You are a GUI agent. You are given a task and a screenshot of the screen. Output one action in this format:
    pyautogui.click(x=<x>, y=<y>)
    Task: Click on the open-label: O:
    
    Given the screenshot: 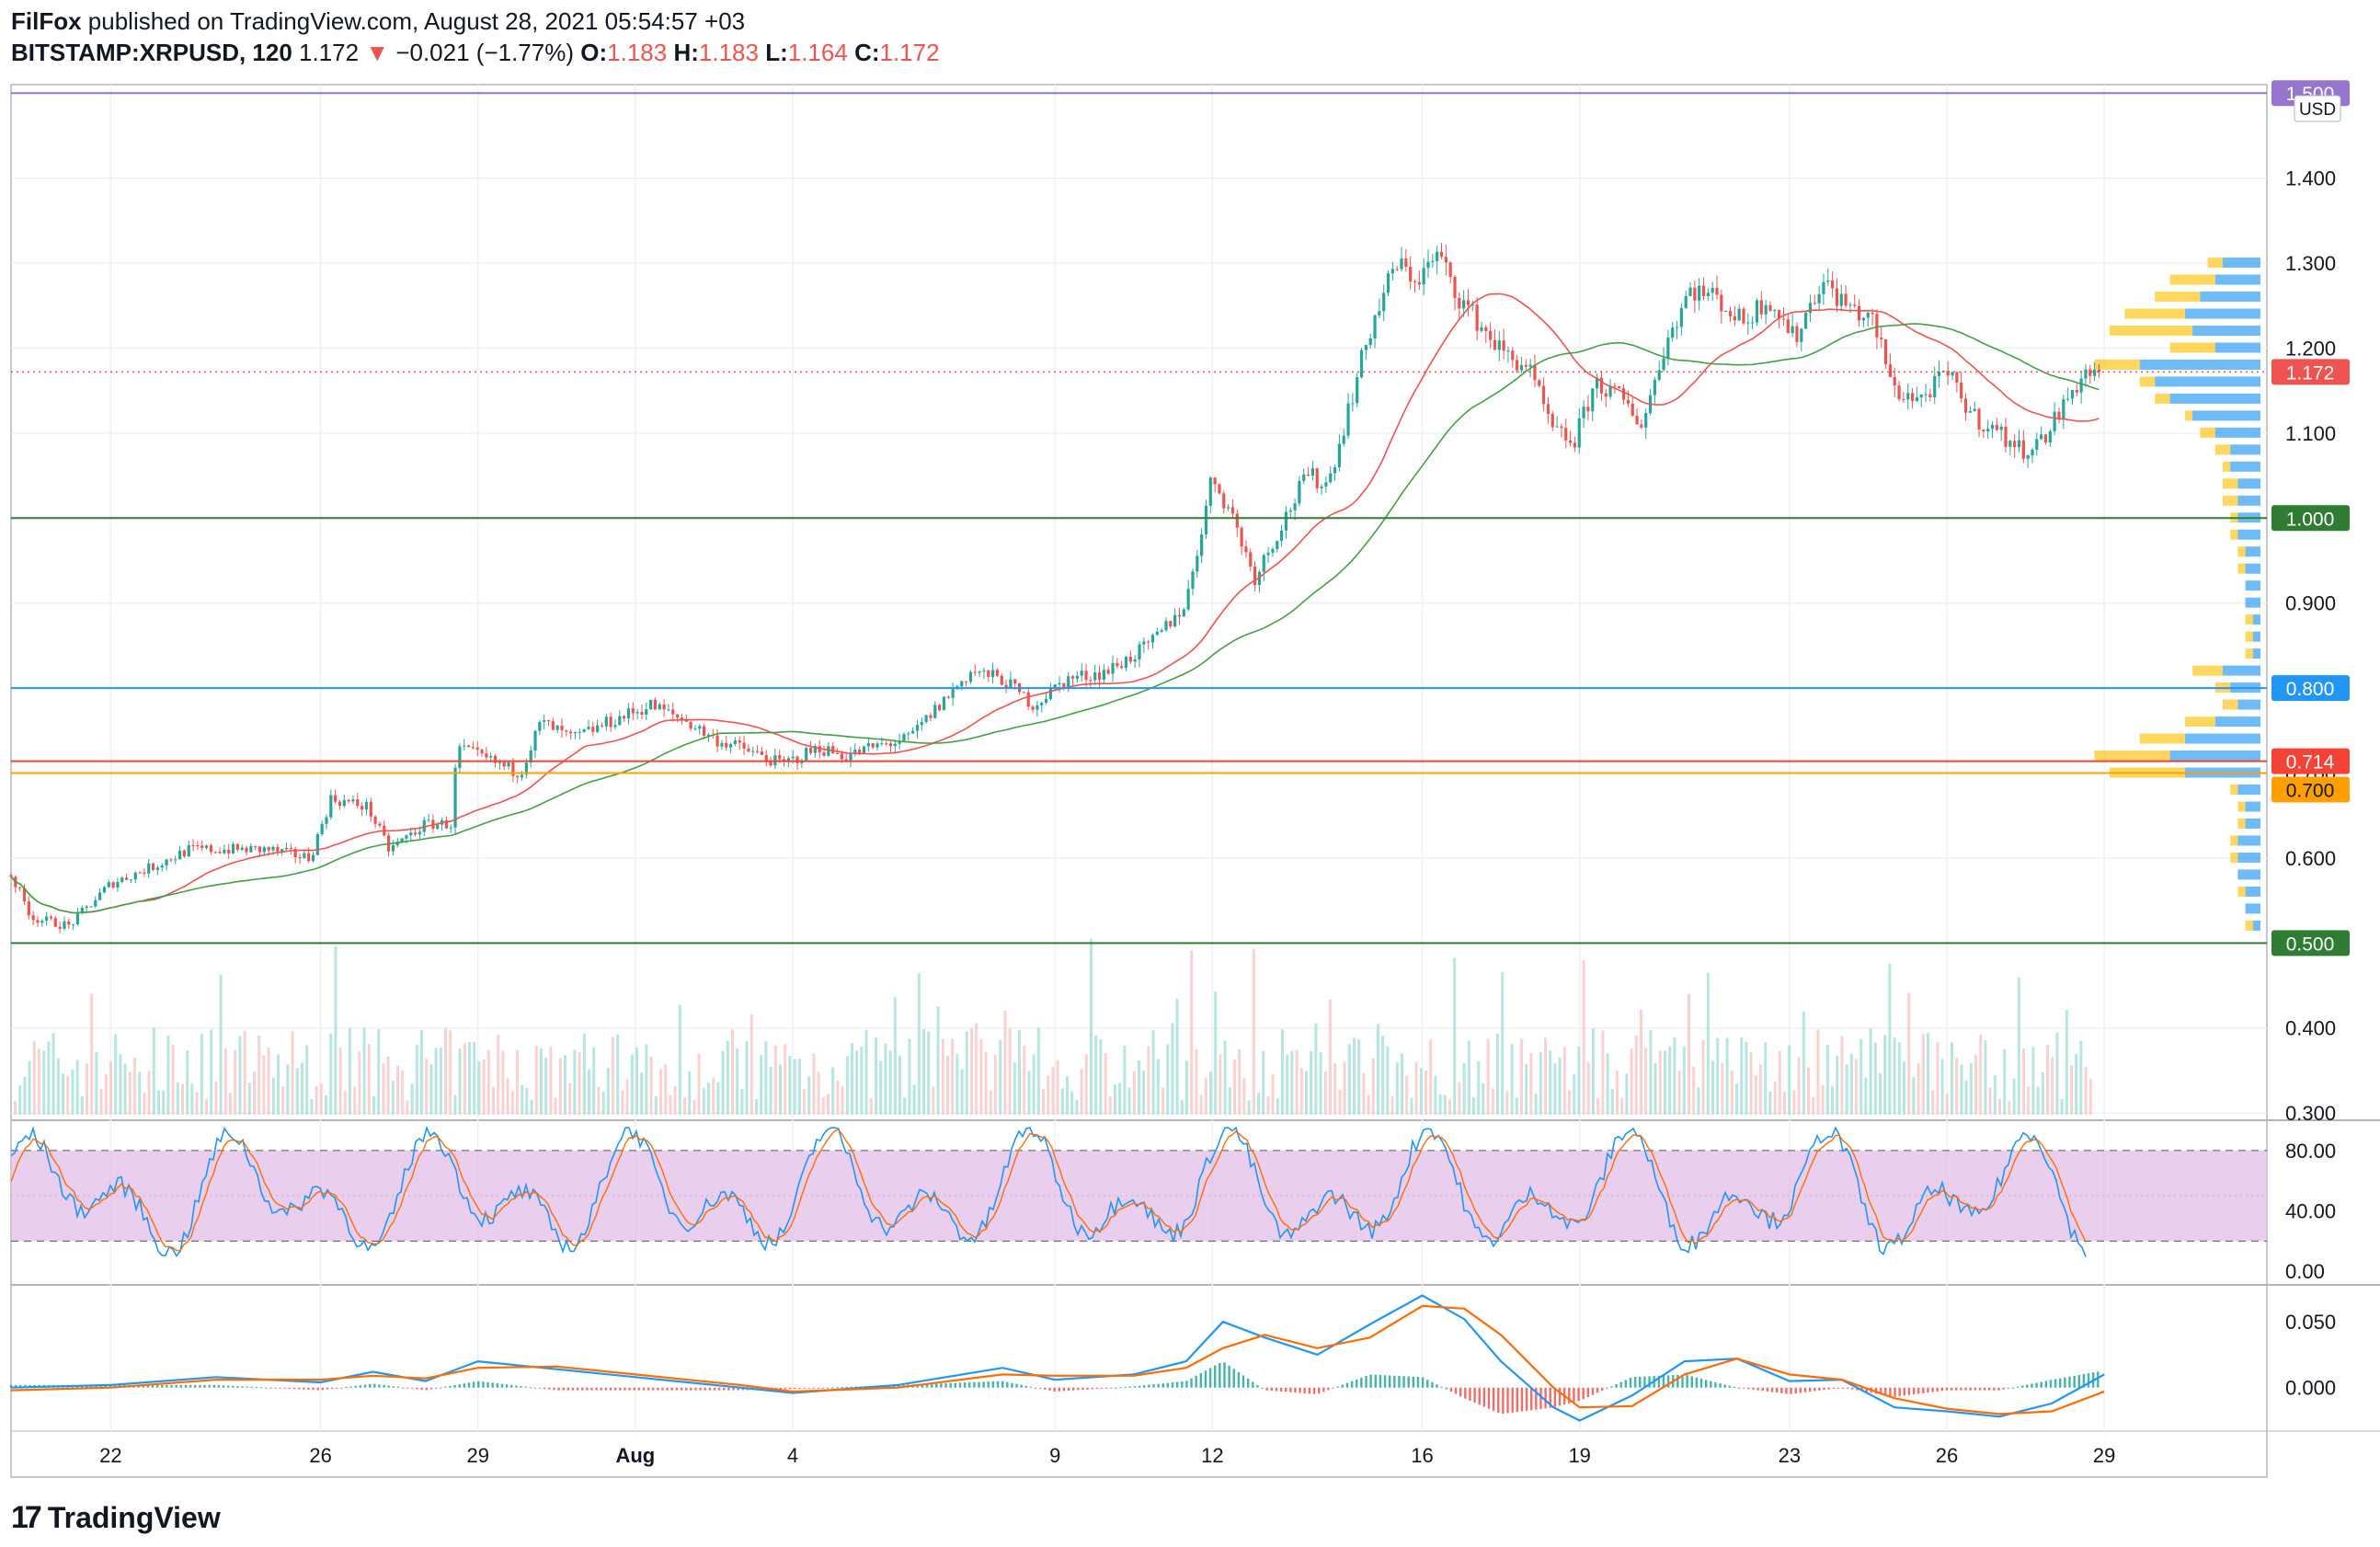 What is the action you would take?
    pyautogui.click(x=594, y=52)
    